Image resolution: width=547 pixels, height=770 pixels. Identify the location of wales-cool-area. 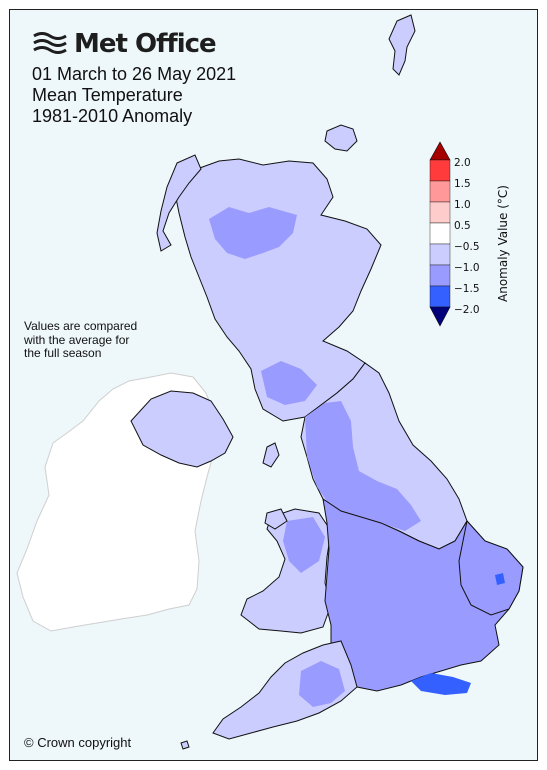
(304, 545).